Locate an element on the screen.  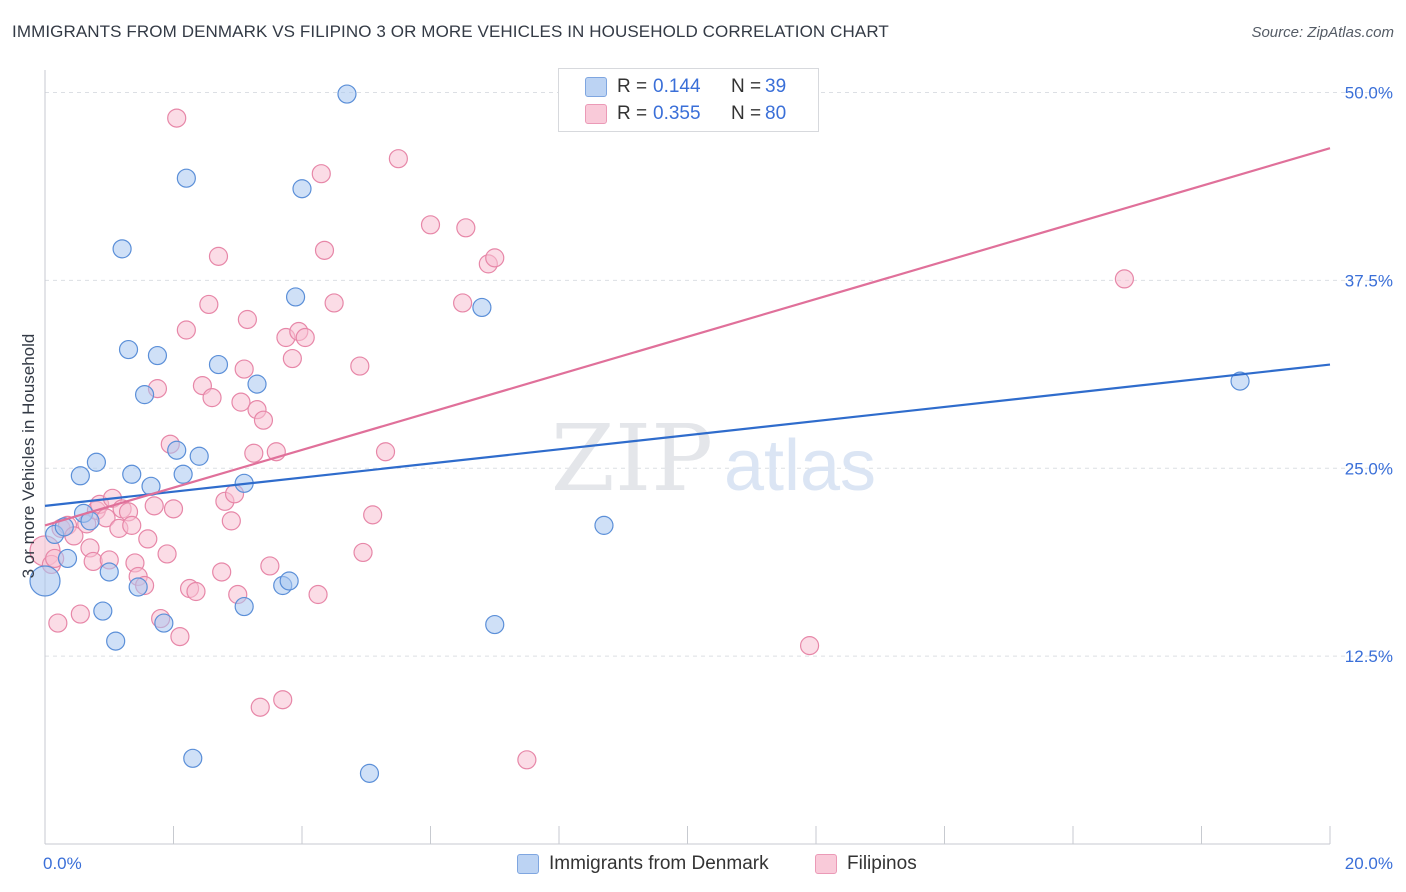
legend-row-filipinos: R = 0.355 N = 80 is located at coordinates (688, 114).